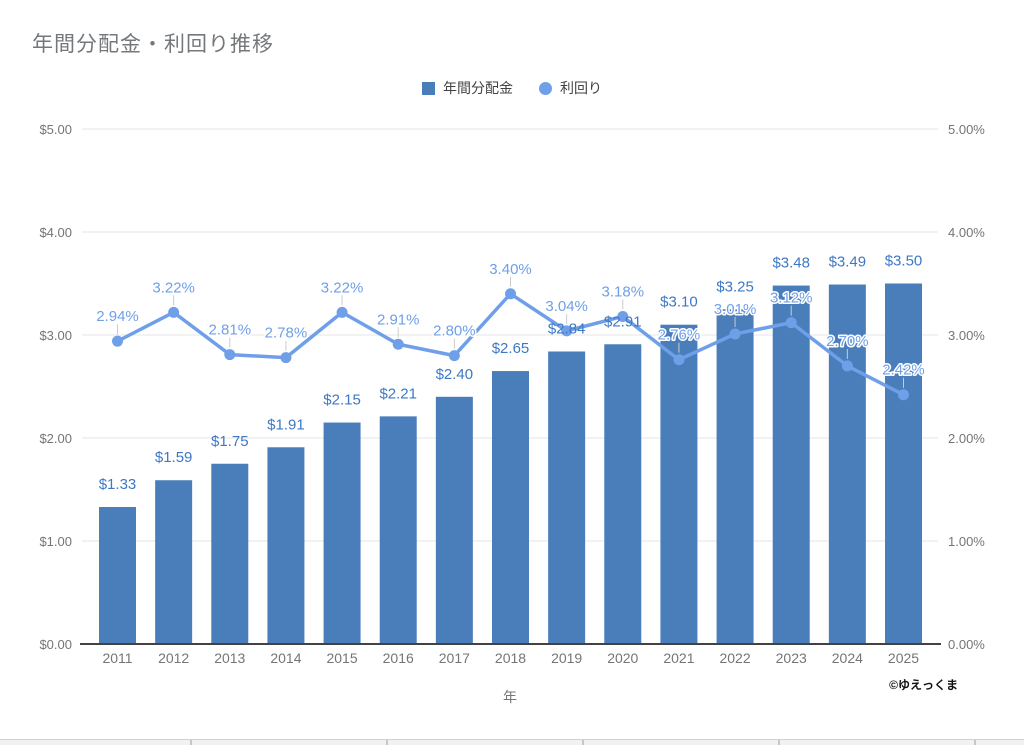  What do you see at coordinates (286, 545) in the screenshot?
I see `bar-2014` at bounding box center [286, 545].